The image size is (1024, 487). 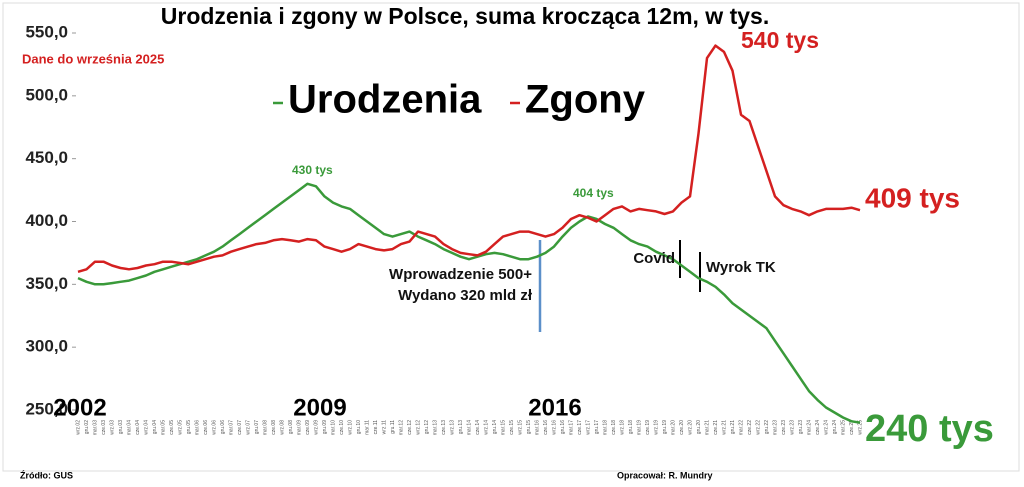 What do you see at coordinates (248, 427) in the screenshot?
I see `x-tick-label: wrz.07` at bounding box center [248, 427].